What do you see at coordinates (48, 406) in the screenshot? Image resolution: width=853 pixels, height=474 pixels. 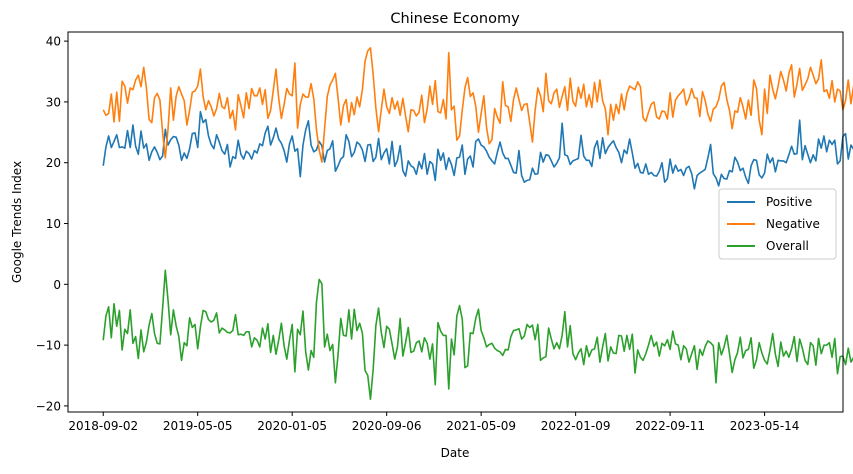 I see `y-tick-label: −20` at bounding box center [48, 406].